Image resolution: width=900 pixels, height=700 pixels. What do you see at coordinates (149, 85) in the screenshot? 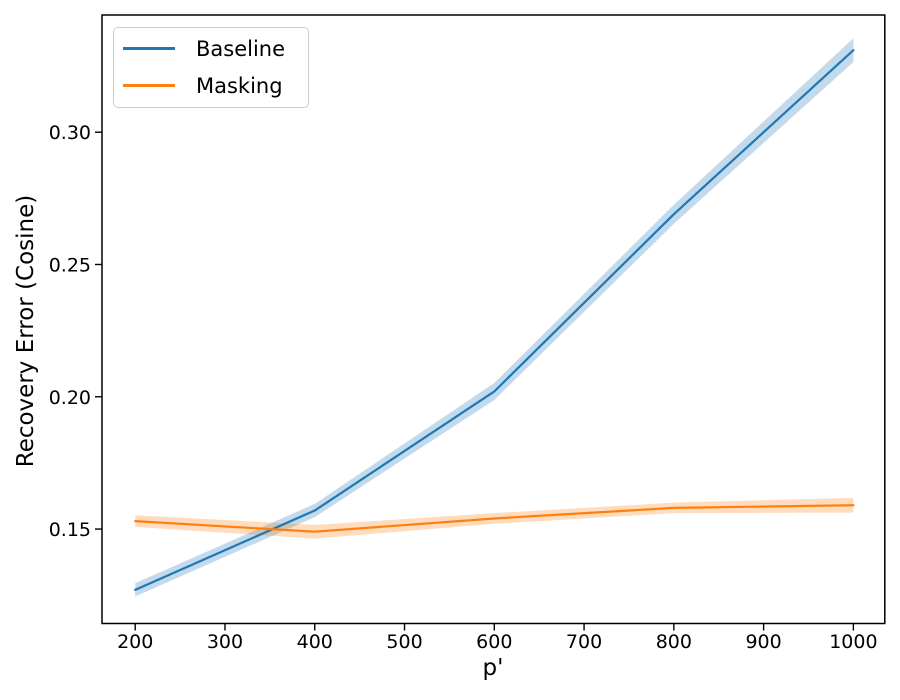
I see `masking-line-swatch` at bounding box center [149, 85].